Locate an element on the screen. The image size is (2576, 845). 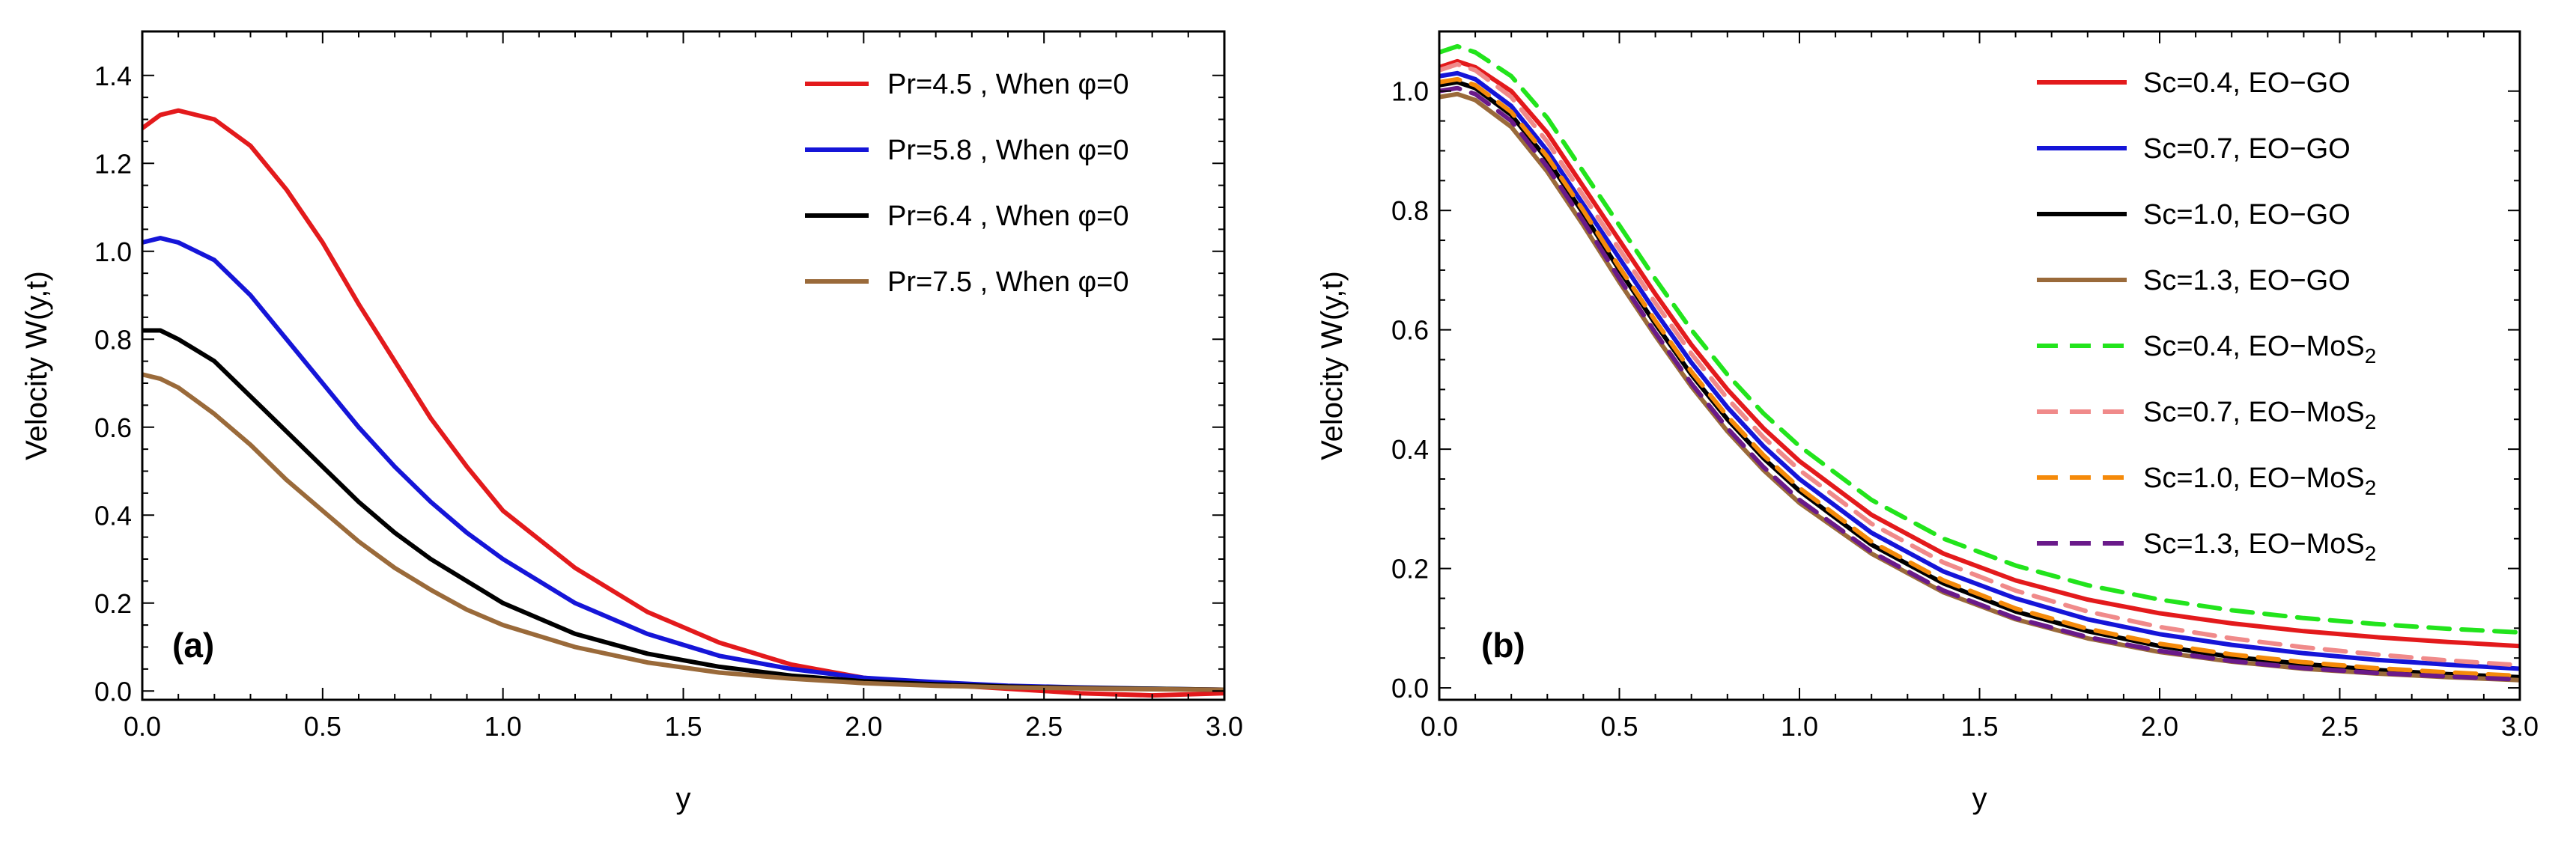
y-tick-label-a: 0.6 is located at coordinates (113, 428).